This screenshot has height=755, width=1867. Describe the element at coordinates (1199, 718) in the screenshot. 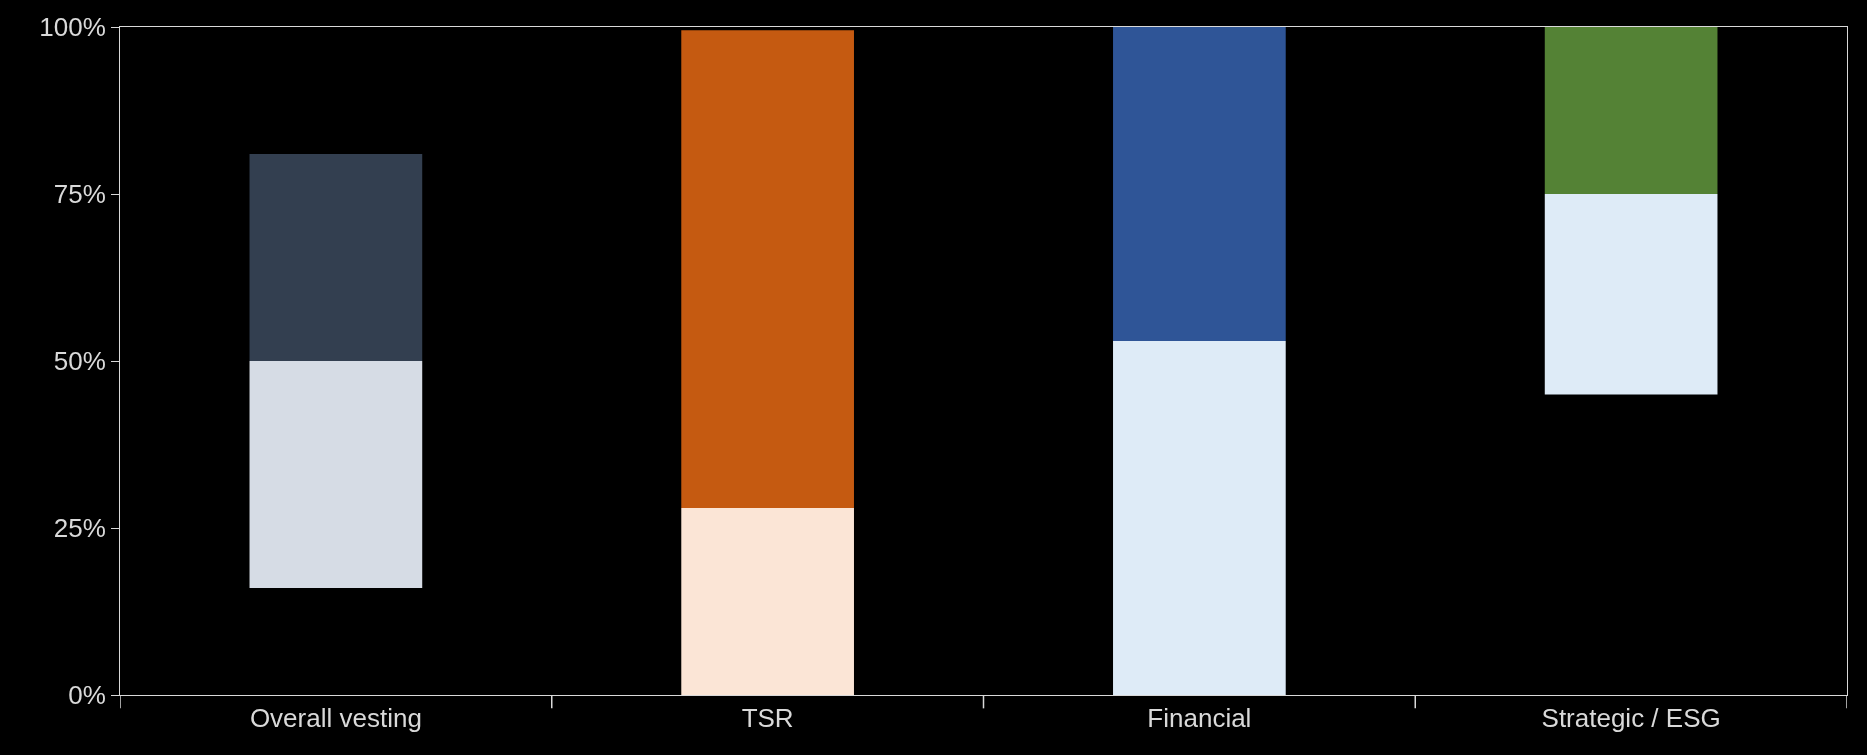

I see `x-tick-label: Financial` at that location.